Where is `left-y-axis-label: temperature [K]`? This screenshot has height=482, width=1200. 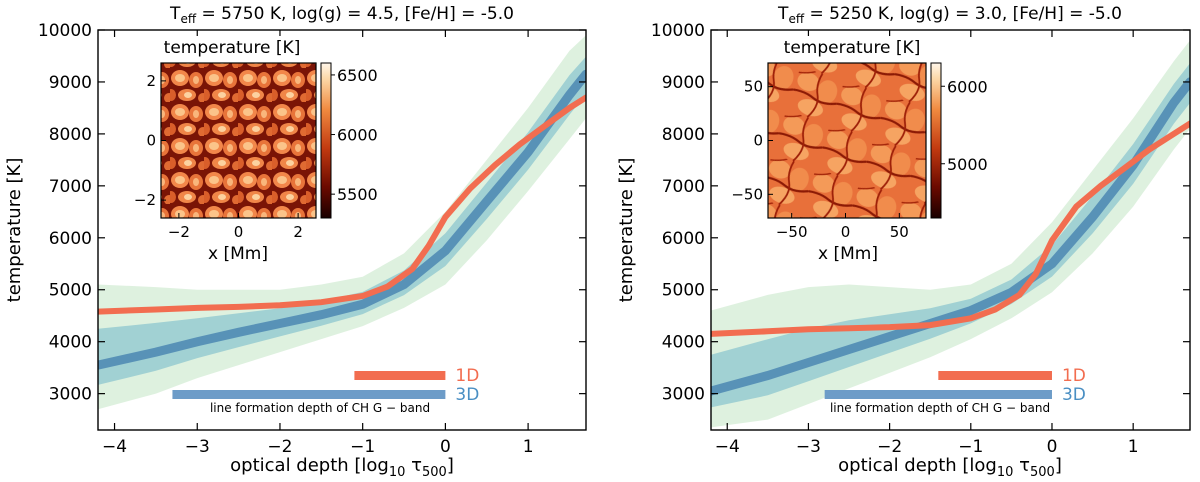
left-y-axis-label: temperature [K] is located at coordinates (14, 230).